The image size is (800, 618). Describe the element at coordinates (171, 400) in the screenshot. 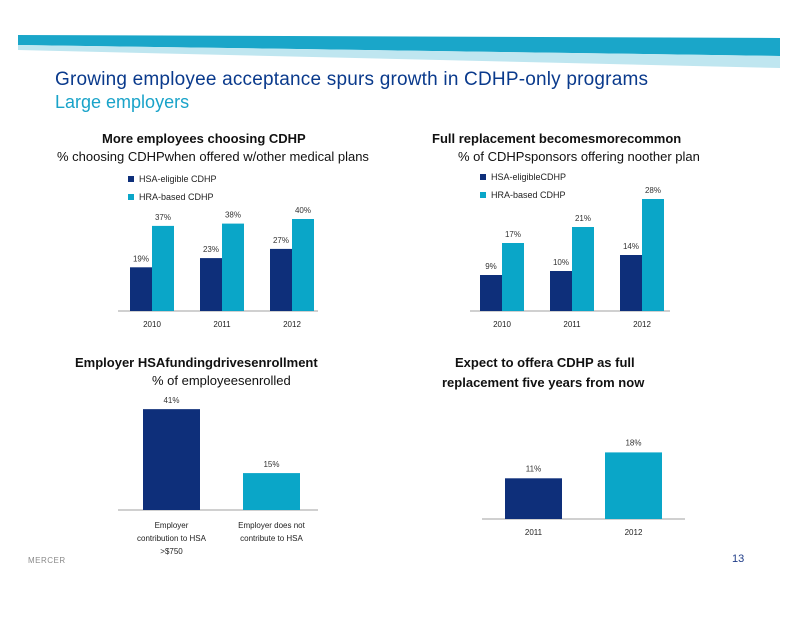

I see `chart3-data-label: 41%` at that location.